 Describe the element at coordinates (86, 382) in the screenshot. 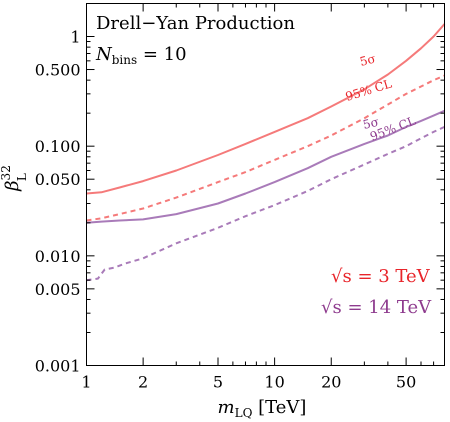

I see `x-tick-label: 1` at that location.